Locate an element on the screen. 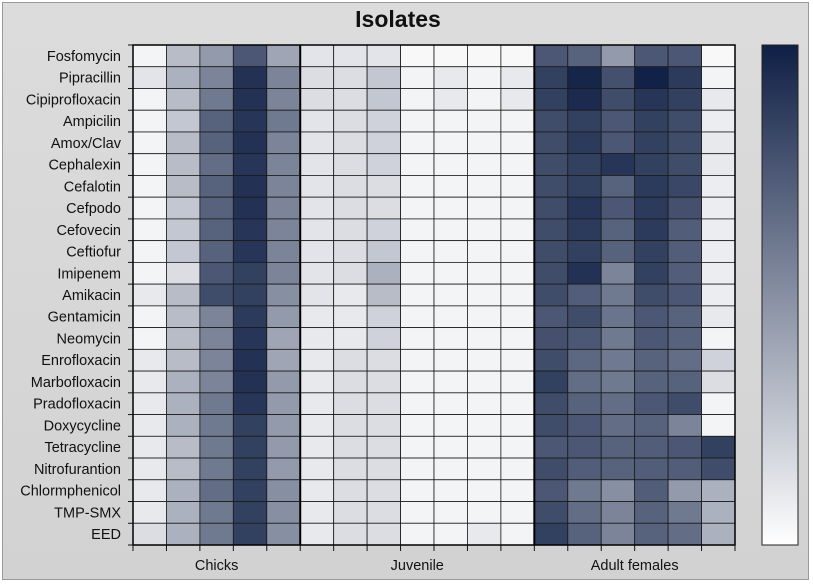 This screenshot has height=584, width=813. row-label: Cephalexin is located at coordinates (84, 166).